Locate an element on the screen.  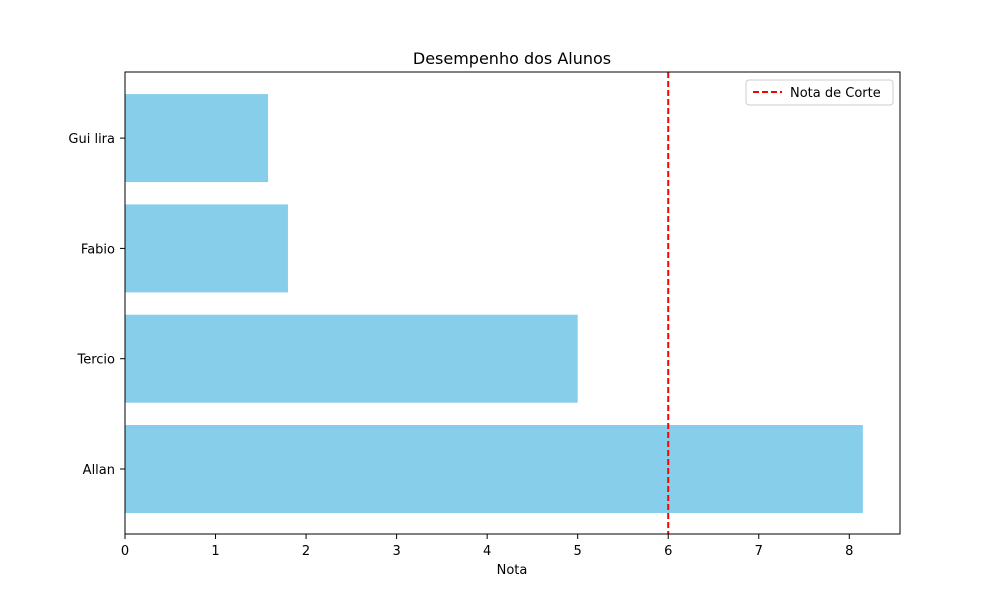
legend-label: Nota de Corte is located at coordinates (835, 93).